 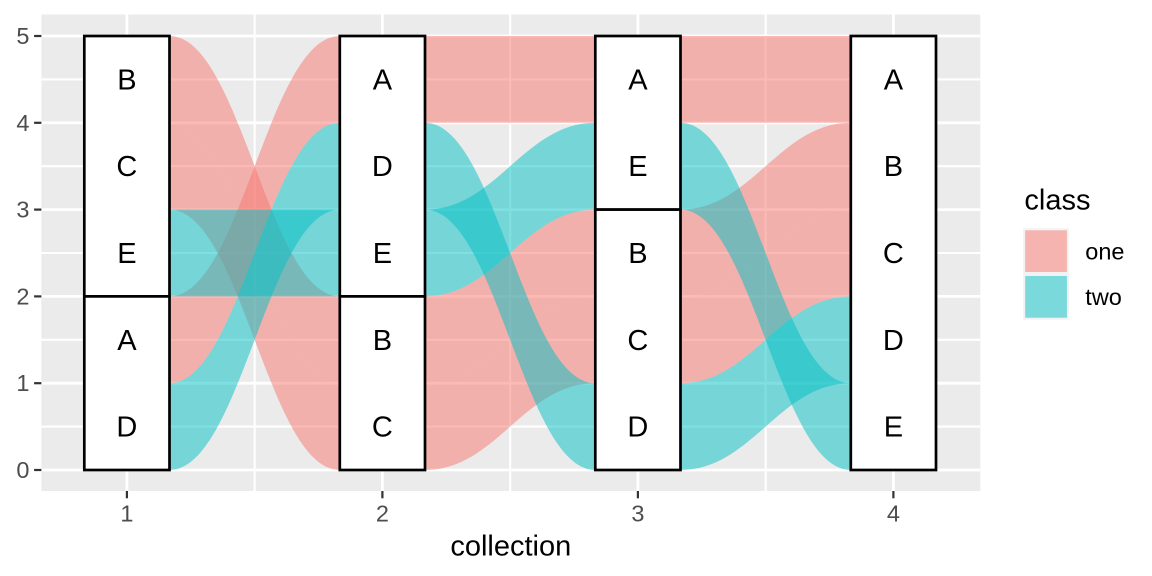 What do you see at coordinates (1057, 201) in the screenshot?
I see `svg-text: class` at bounding box center [1057, 201].